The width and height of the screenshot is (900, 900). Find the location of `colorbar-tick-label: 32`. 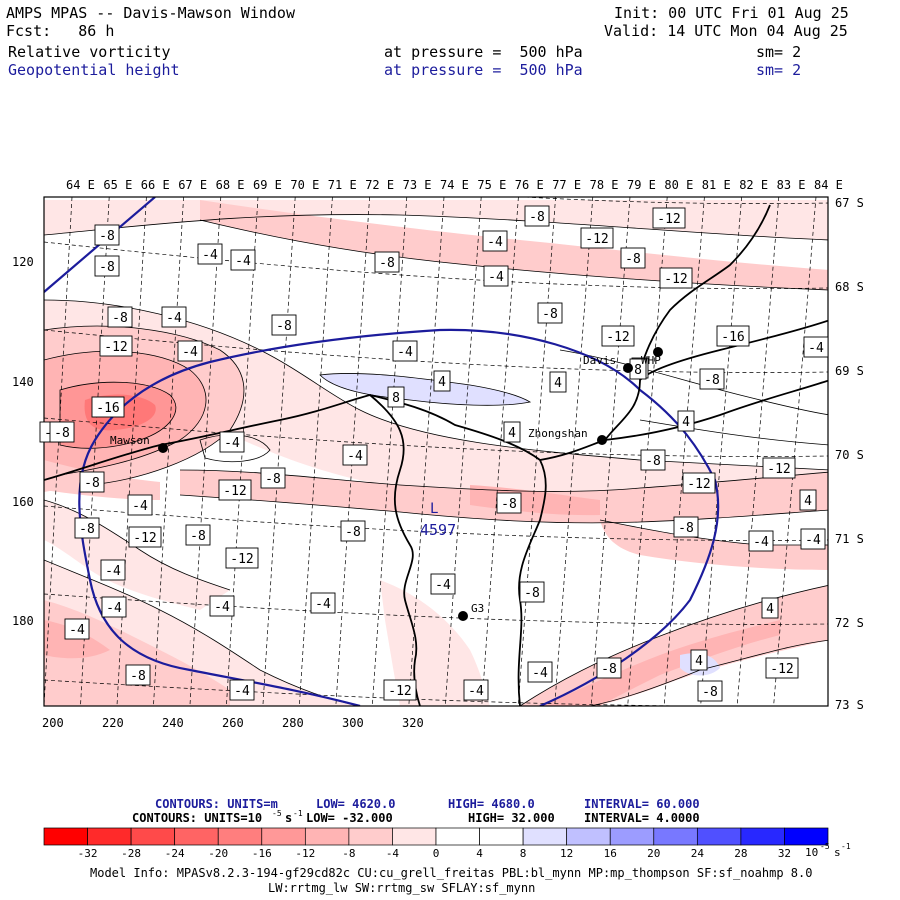

colorbar-tick-label: 32 is located at coordinates (784, 853).